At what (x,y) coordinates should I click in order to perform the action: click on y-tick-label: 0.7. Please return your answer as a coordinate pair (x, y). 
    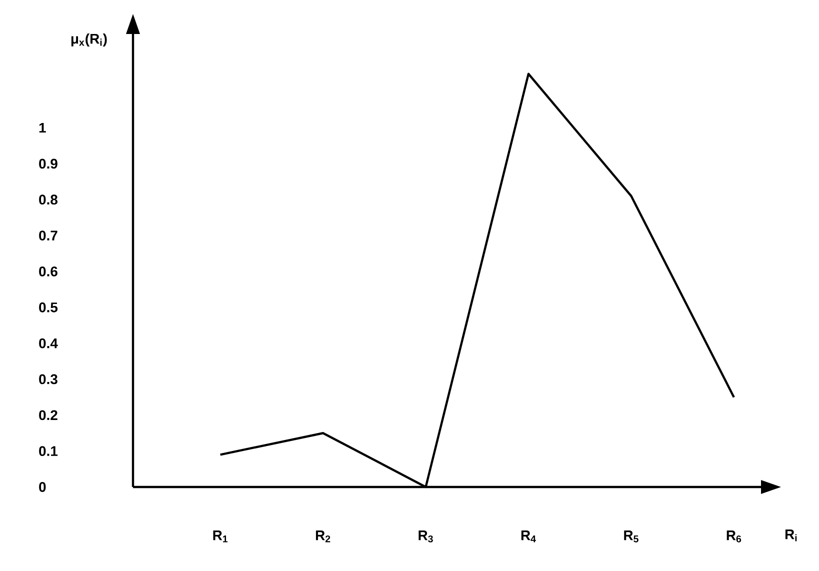
    Looking at the image, I should click on (48, 235).